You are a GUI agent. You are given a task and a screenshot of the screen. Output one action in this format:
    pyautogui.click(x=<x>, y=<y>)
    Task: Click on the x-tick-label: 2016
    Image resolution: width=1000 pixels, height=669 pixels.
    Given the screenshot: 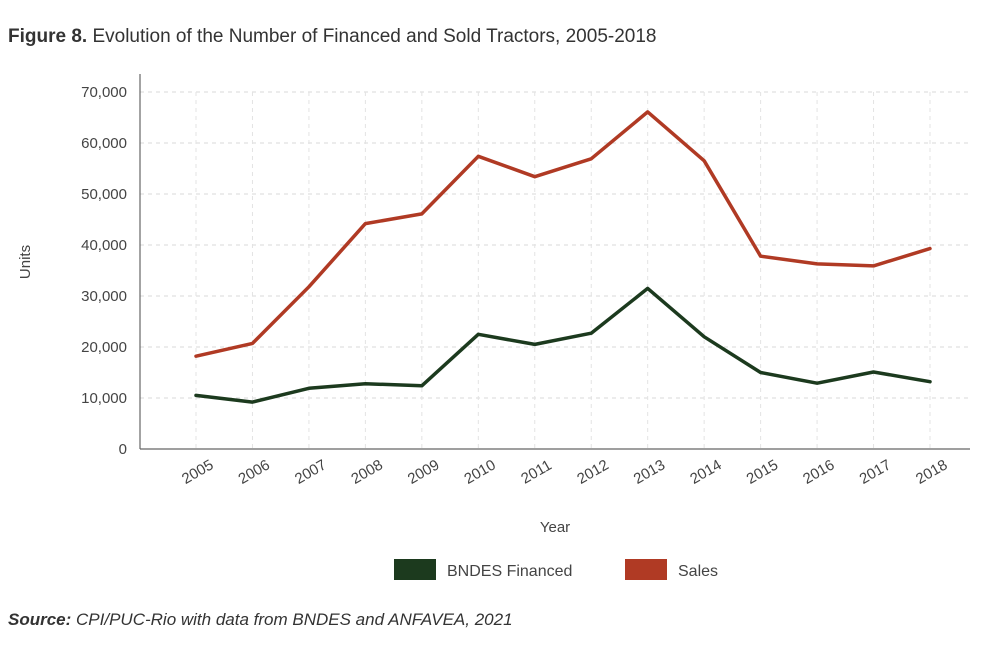 What is the action you would take?
    pyautogui.click(x=818, y=471)
    